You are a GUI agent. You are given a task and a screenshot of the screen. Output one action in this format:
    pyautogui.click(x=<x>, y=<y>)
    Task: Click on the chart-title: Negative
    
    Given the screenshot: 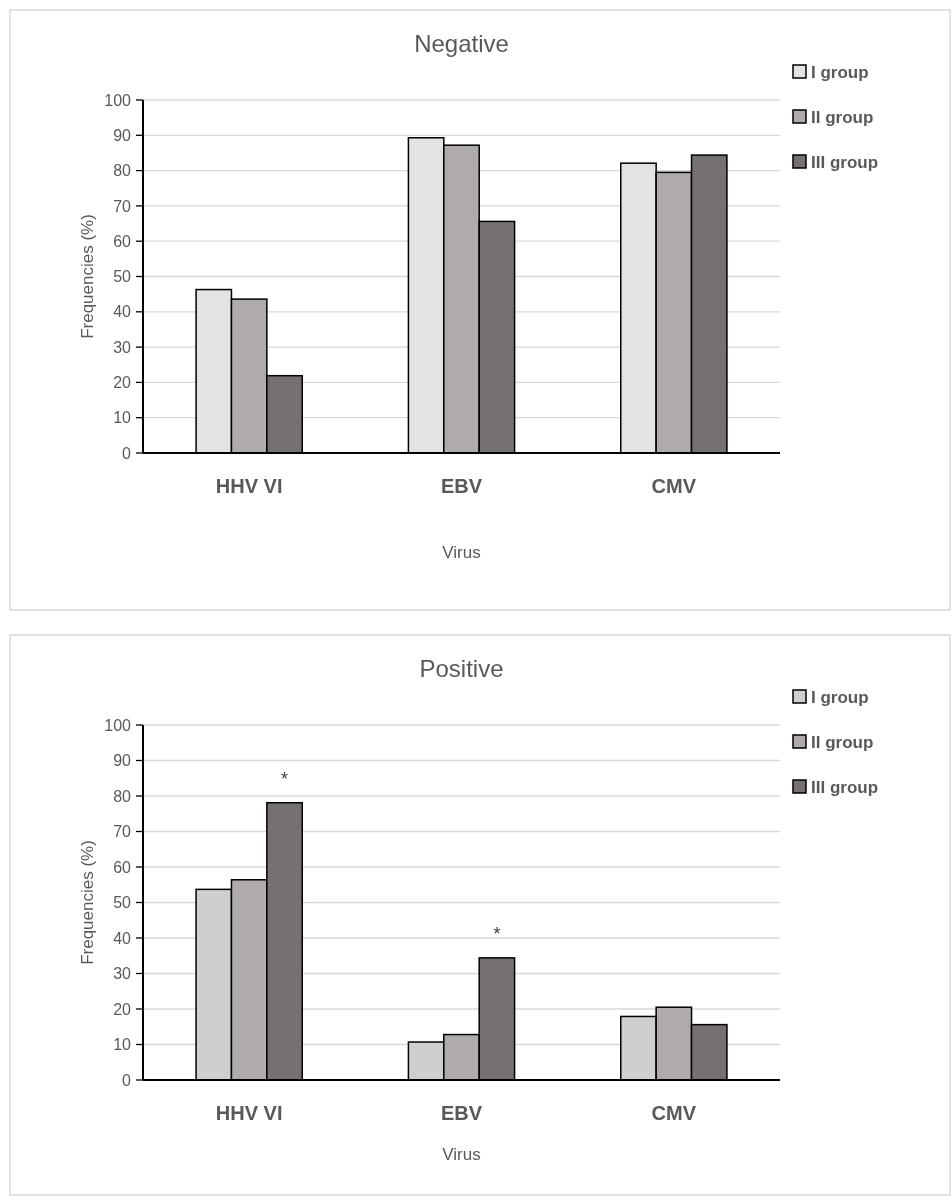 What is the action you would take?
    pyautogui.click(x=461, y=43)
    